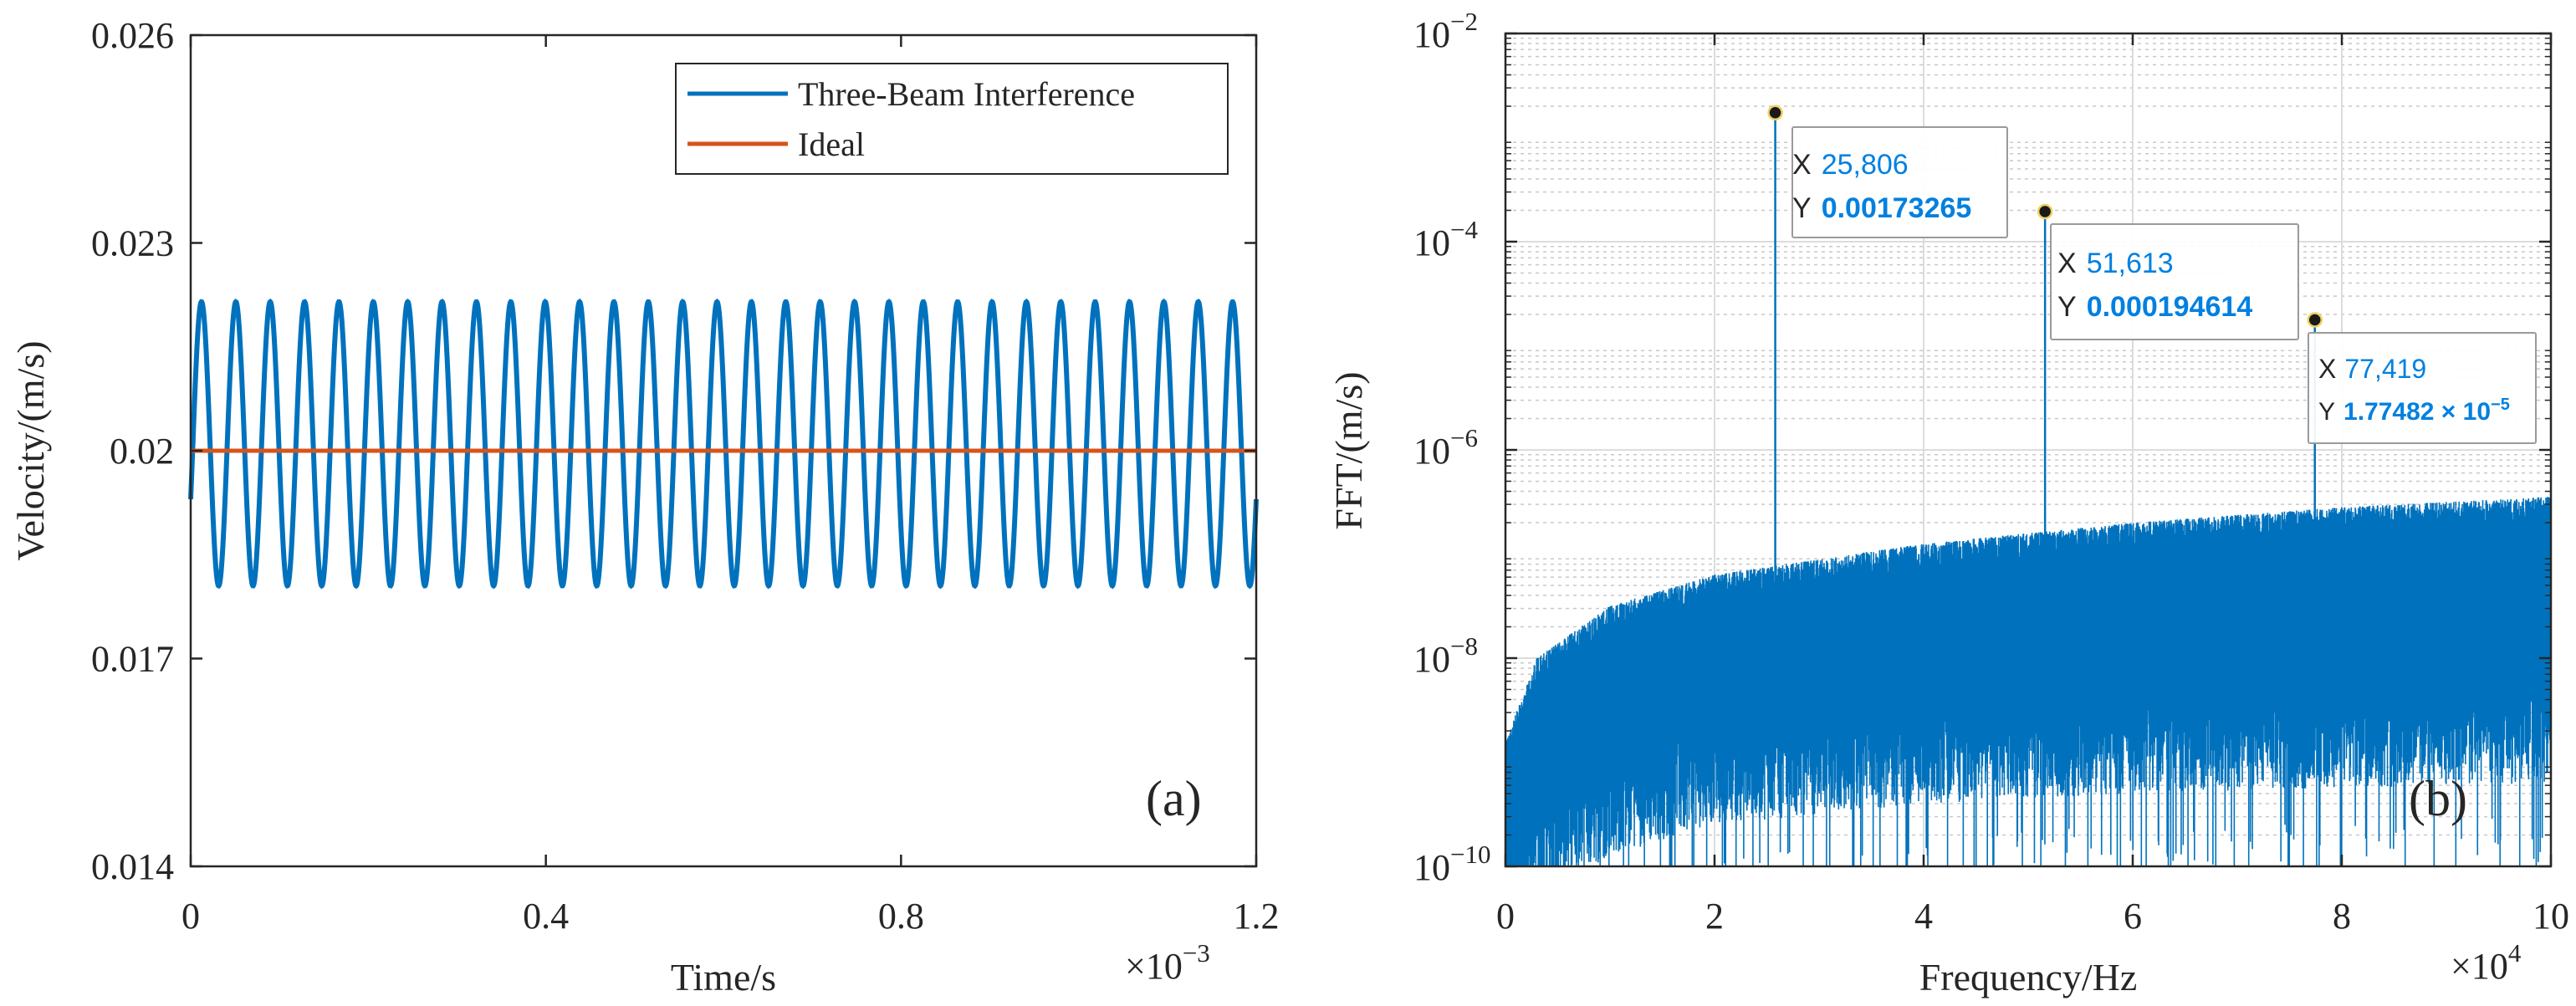 The height and width of the screenshot is (1006, 2576). Describe the element at coordinates (1174, 798) in the screenshot. I see `panel-a-panel-label: (a)` at that location.